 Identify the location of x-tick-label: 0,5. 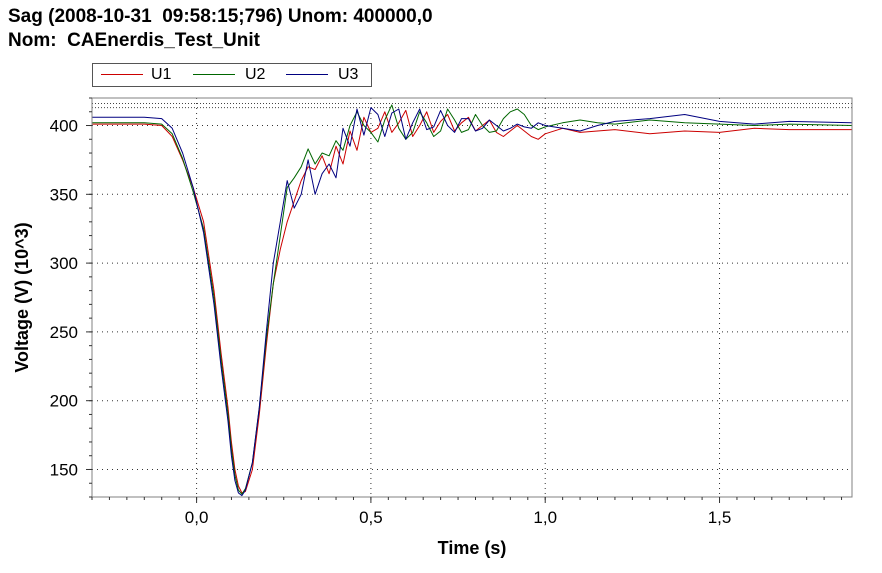
(371, 517).